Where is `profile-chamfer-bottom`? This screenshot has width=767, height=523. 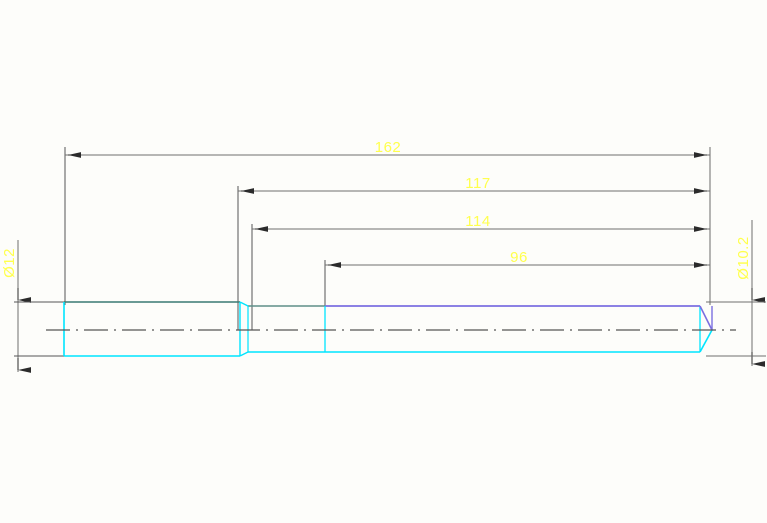 profile-chamfer-bottom is located at coordinates (244, 354).